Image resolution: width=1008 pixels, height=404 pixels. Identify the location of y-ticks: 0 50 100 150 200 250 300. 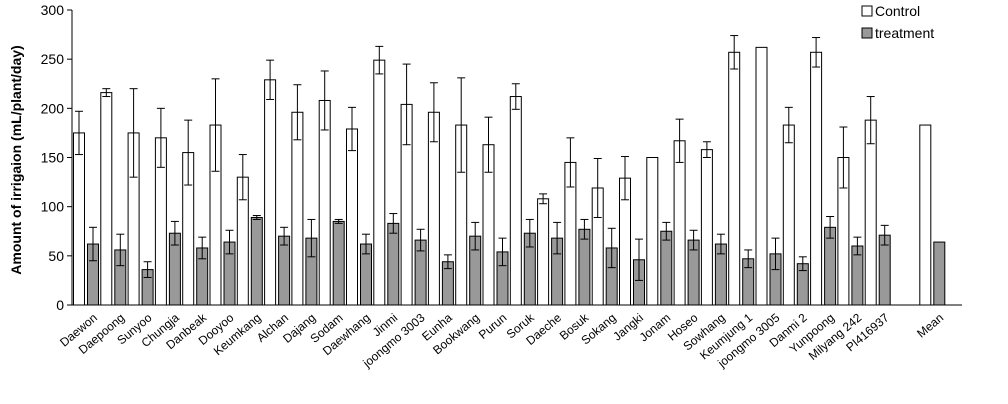
(56, 157).